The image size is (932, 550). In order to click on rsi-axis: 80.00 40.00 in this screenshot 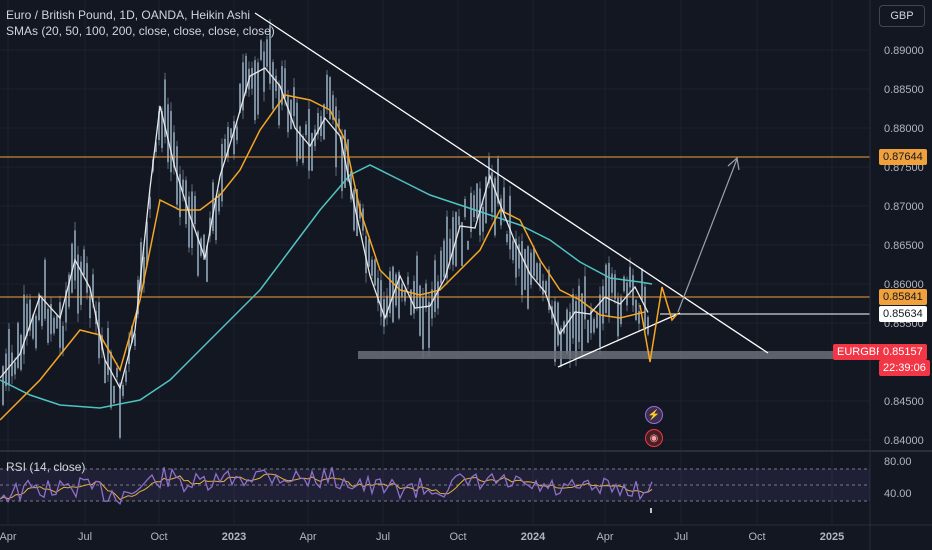, I will do `click(898, 478)`.